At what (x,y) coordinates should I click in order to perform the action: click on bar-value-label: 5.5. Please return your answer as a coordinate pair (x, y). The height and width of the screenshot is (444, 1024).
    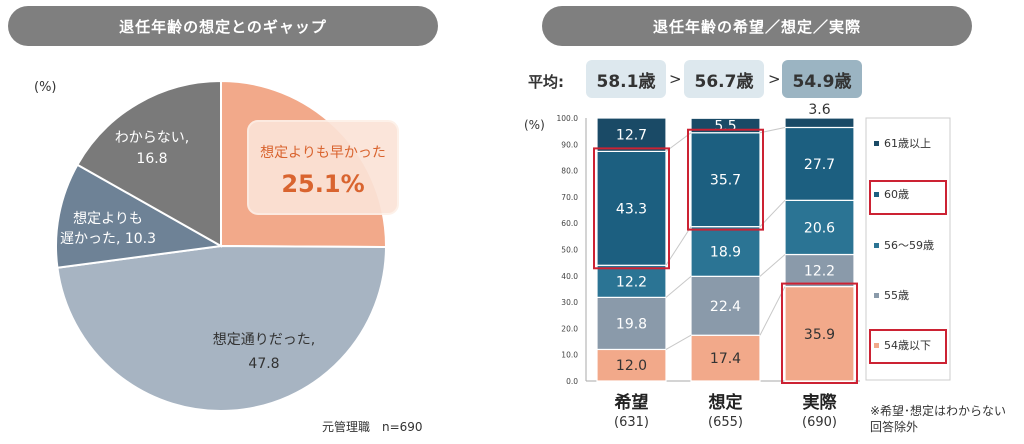
    Looking at the image, I should click on (725, 126).